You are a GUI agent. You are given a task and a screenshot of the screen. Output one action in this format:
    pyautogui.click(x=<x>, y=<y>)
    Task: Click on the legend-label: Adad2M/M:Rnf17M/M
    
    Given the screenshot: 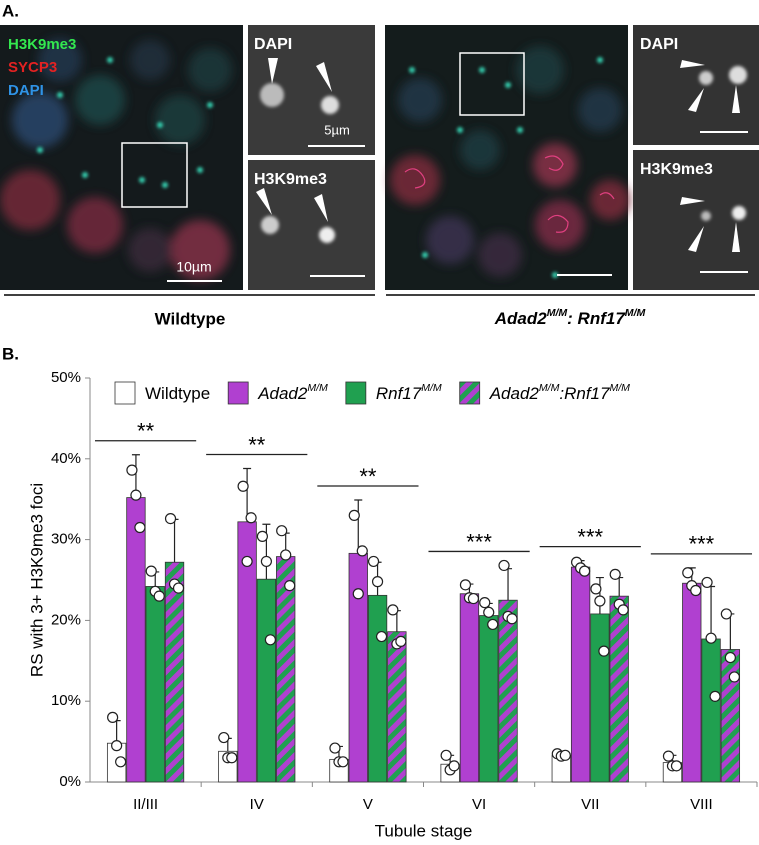 What is the action you would take?
    pyautogui.click(x=559, y=393)
    